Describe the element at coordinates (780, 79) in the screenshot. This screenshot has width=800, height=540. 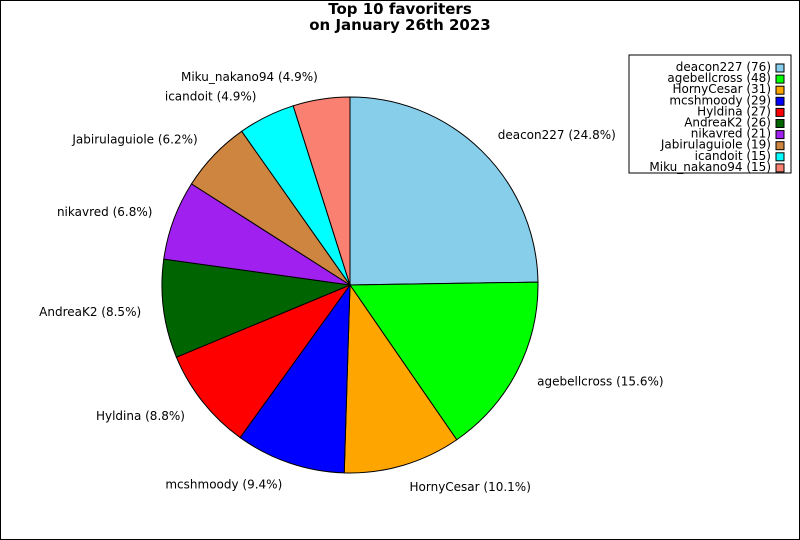
I see `legend-swatch-agebellcross` at that location.